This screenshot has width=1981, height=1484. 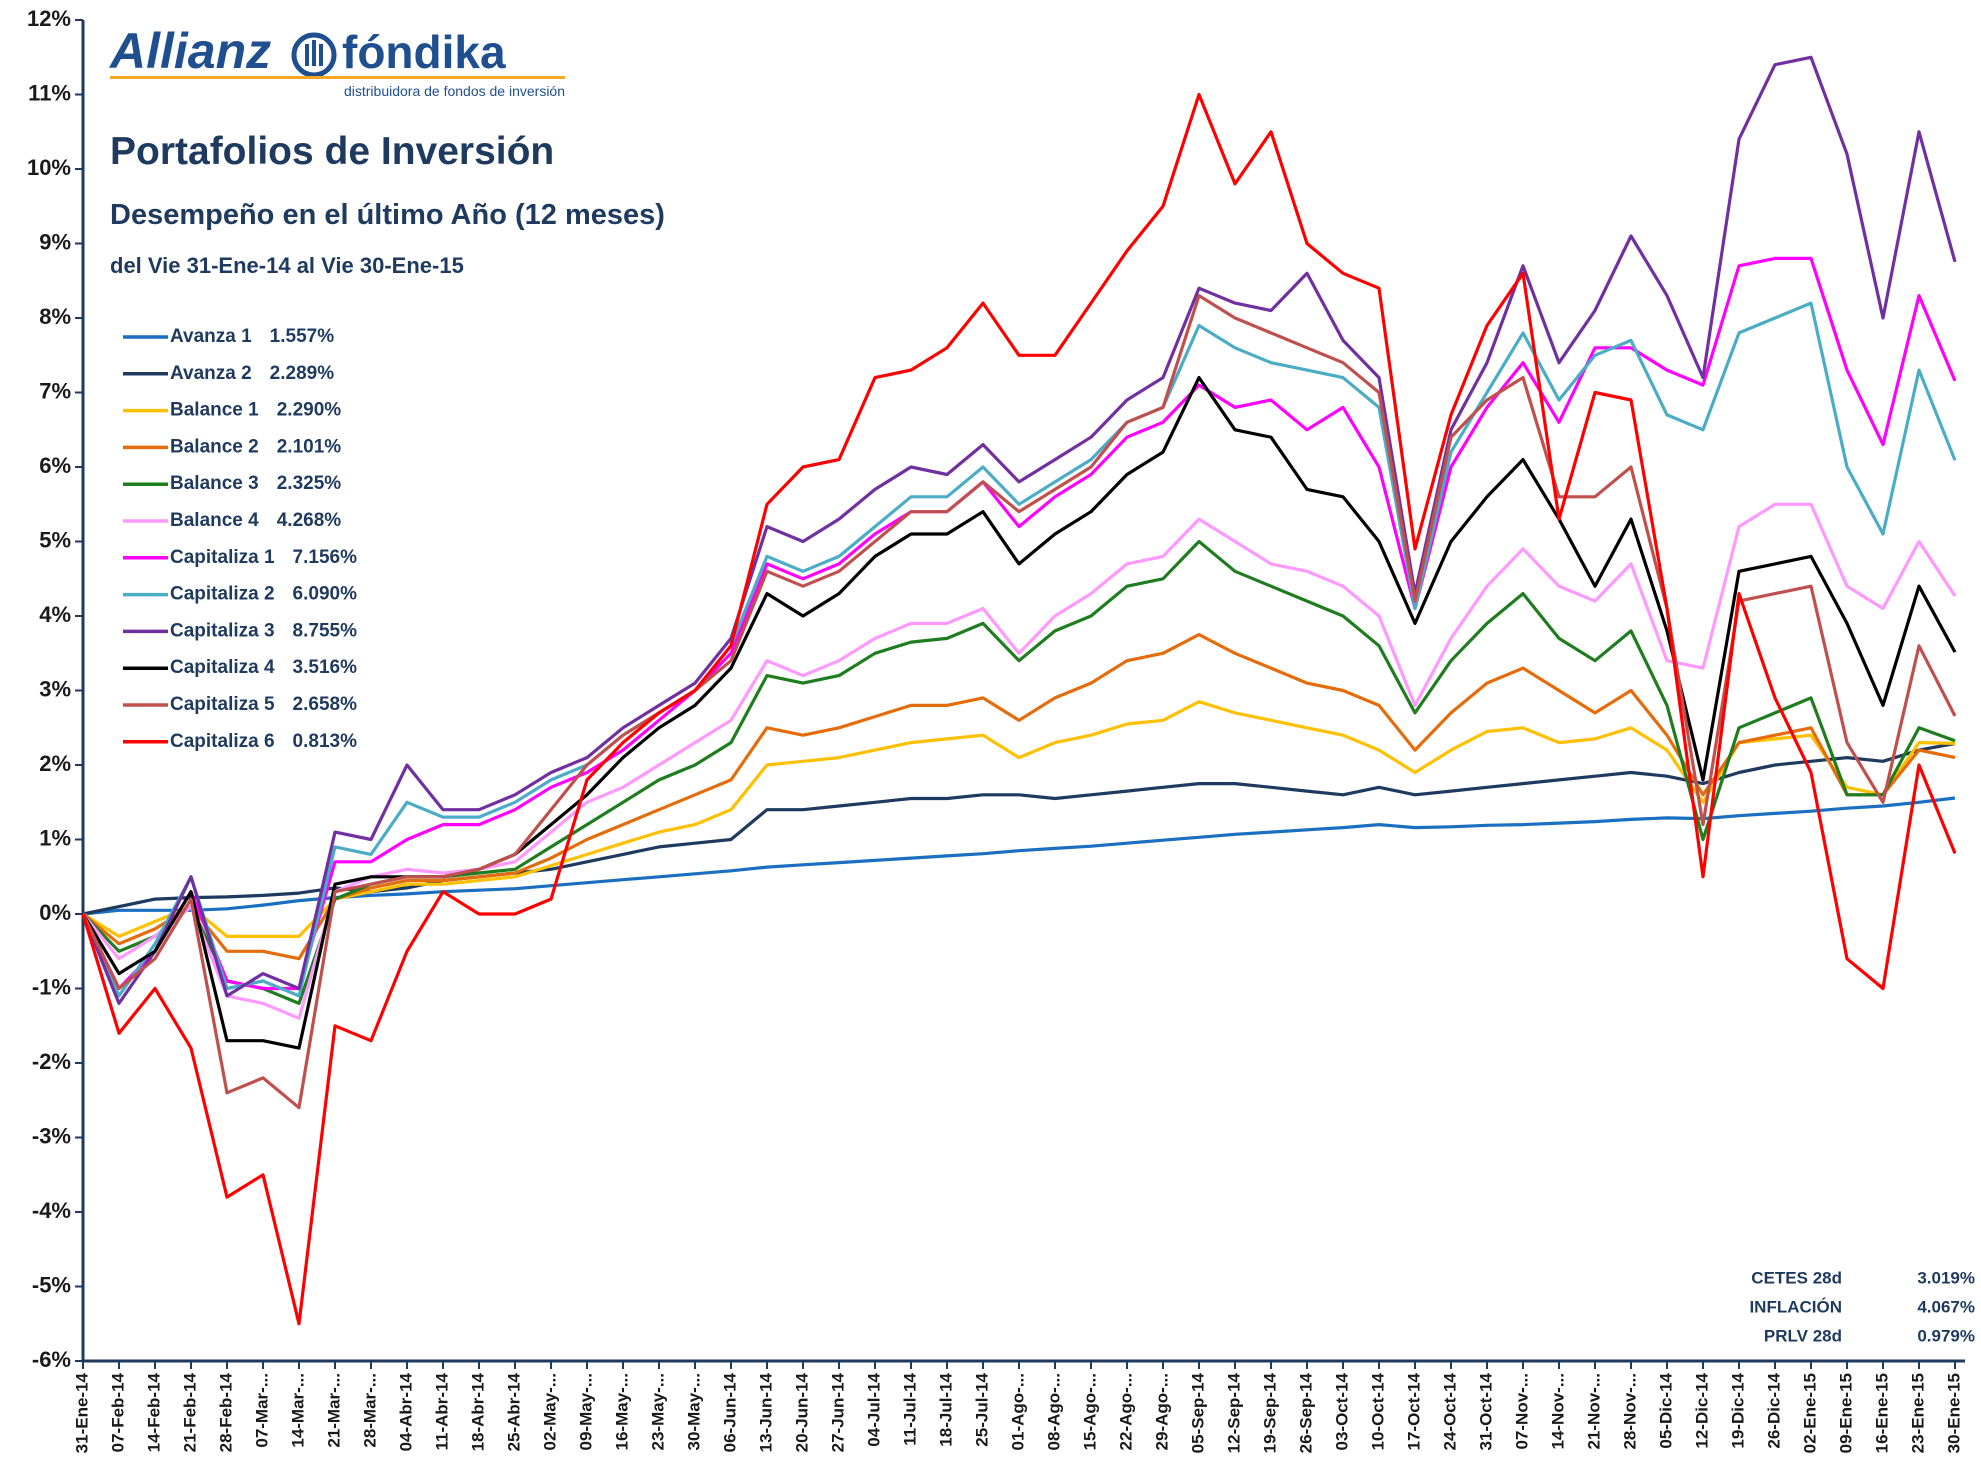 What do you see at coordinates (1773, 1410) in the screenshot?
I see `x-tick-label: 26-Dic-14` at bounding box center [1773, 1410].